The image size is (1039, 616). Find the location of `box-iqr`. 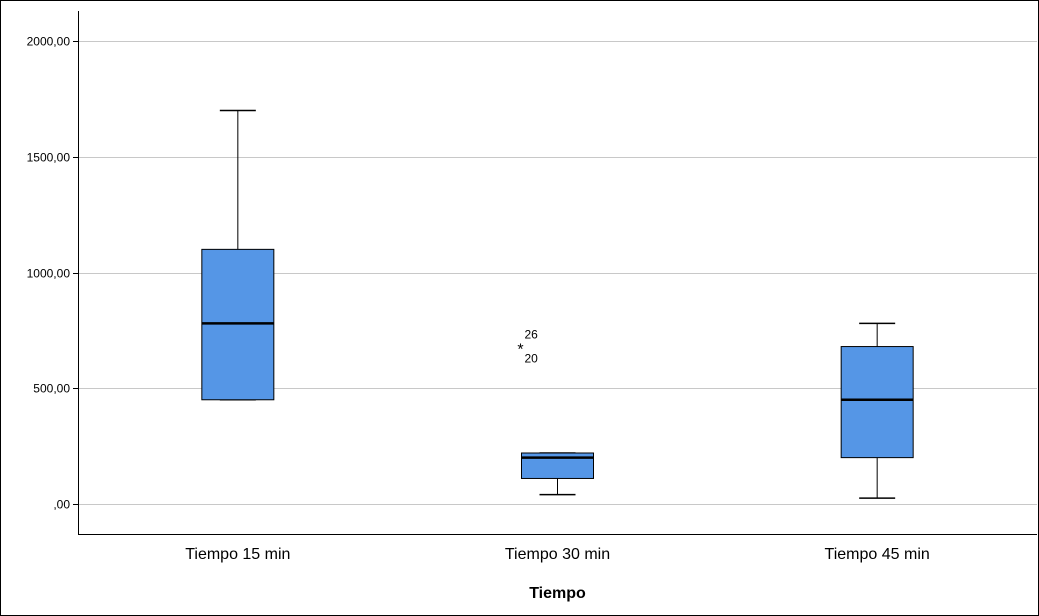

box-iqr is located at coordinates (877, 402).